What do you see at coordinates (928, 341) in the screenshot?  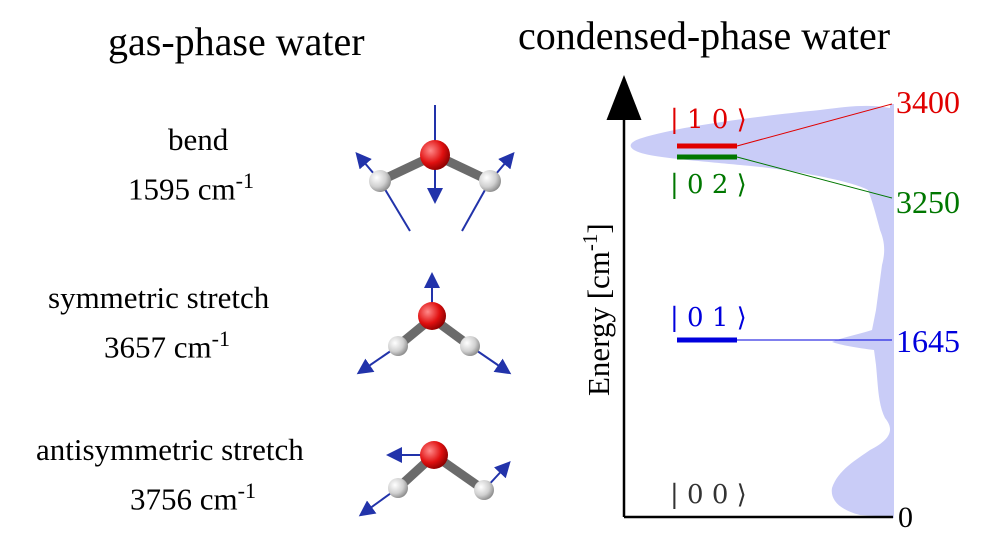 I see `value-label-1645: 1645` at bounding box center [928, 341].